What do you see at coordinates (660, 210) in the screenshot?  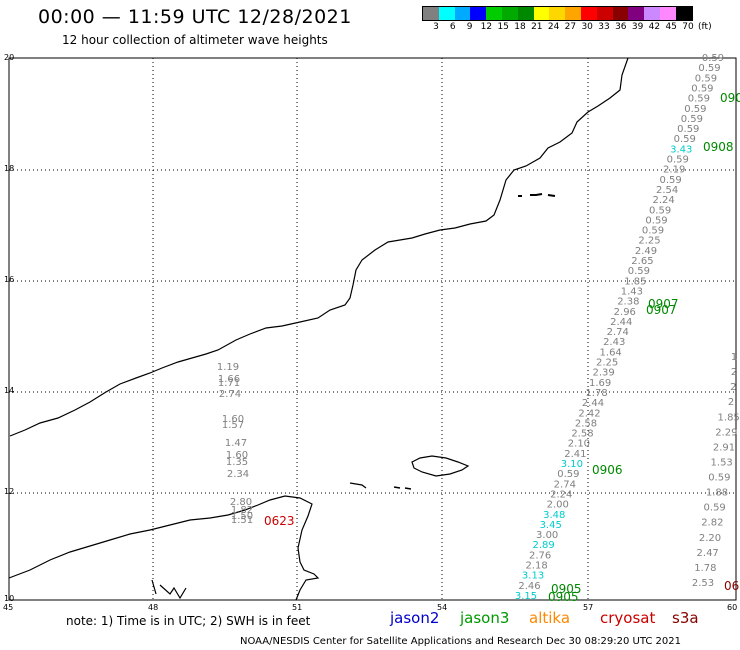 I see `swh-main-15: 0.59` at bounding box center [660, 210].